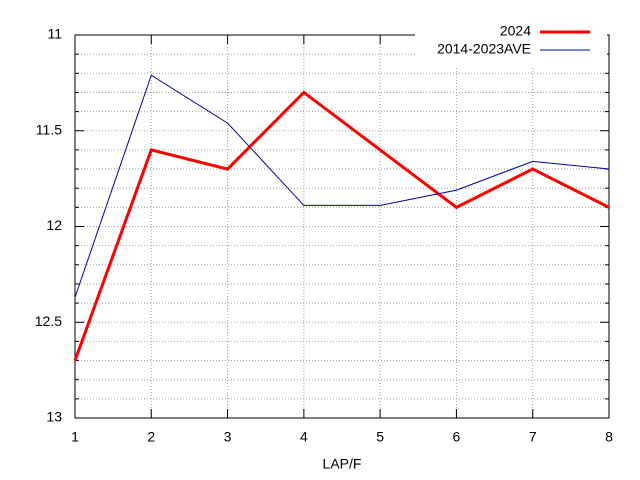  I want to click on x-tick-label: 7, so click(533, 437).